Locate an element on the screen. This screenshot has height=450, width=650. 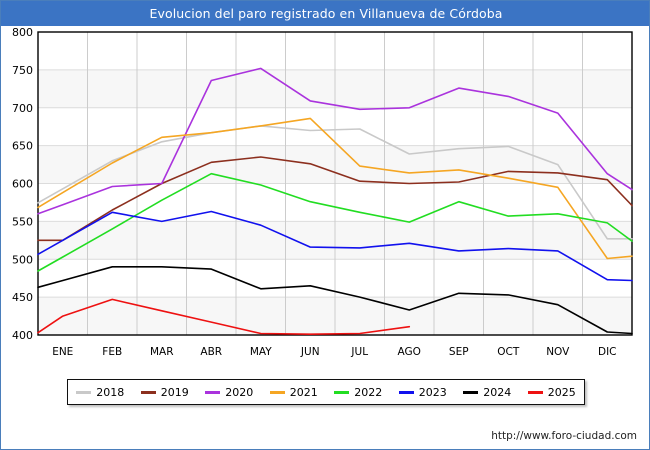
x-axis-tick-label: JUN is located at coordinates (310, 352).